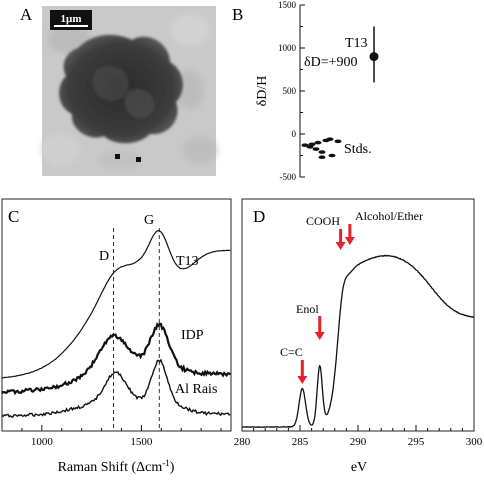  Describe the element at coordinates (262, 91) in the screenshot. I see `panel-b-ylabel: δD/H` at that location.